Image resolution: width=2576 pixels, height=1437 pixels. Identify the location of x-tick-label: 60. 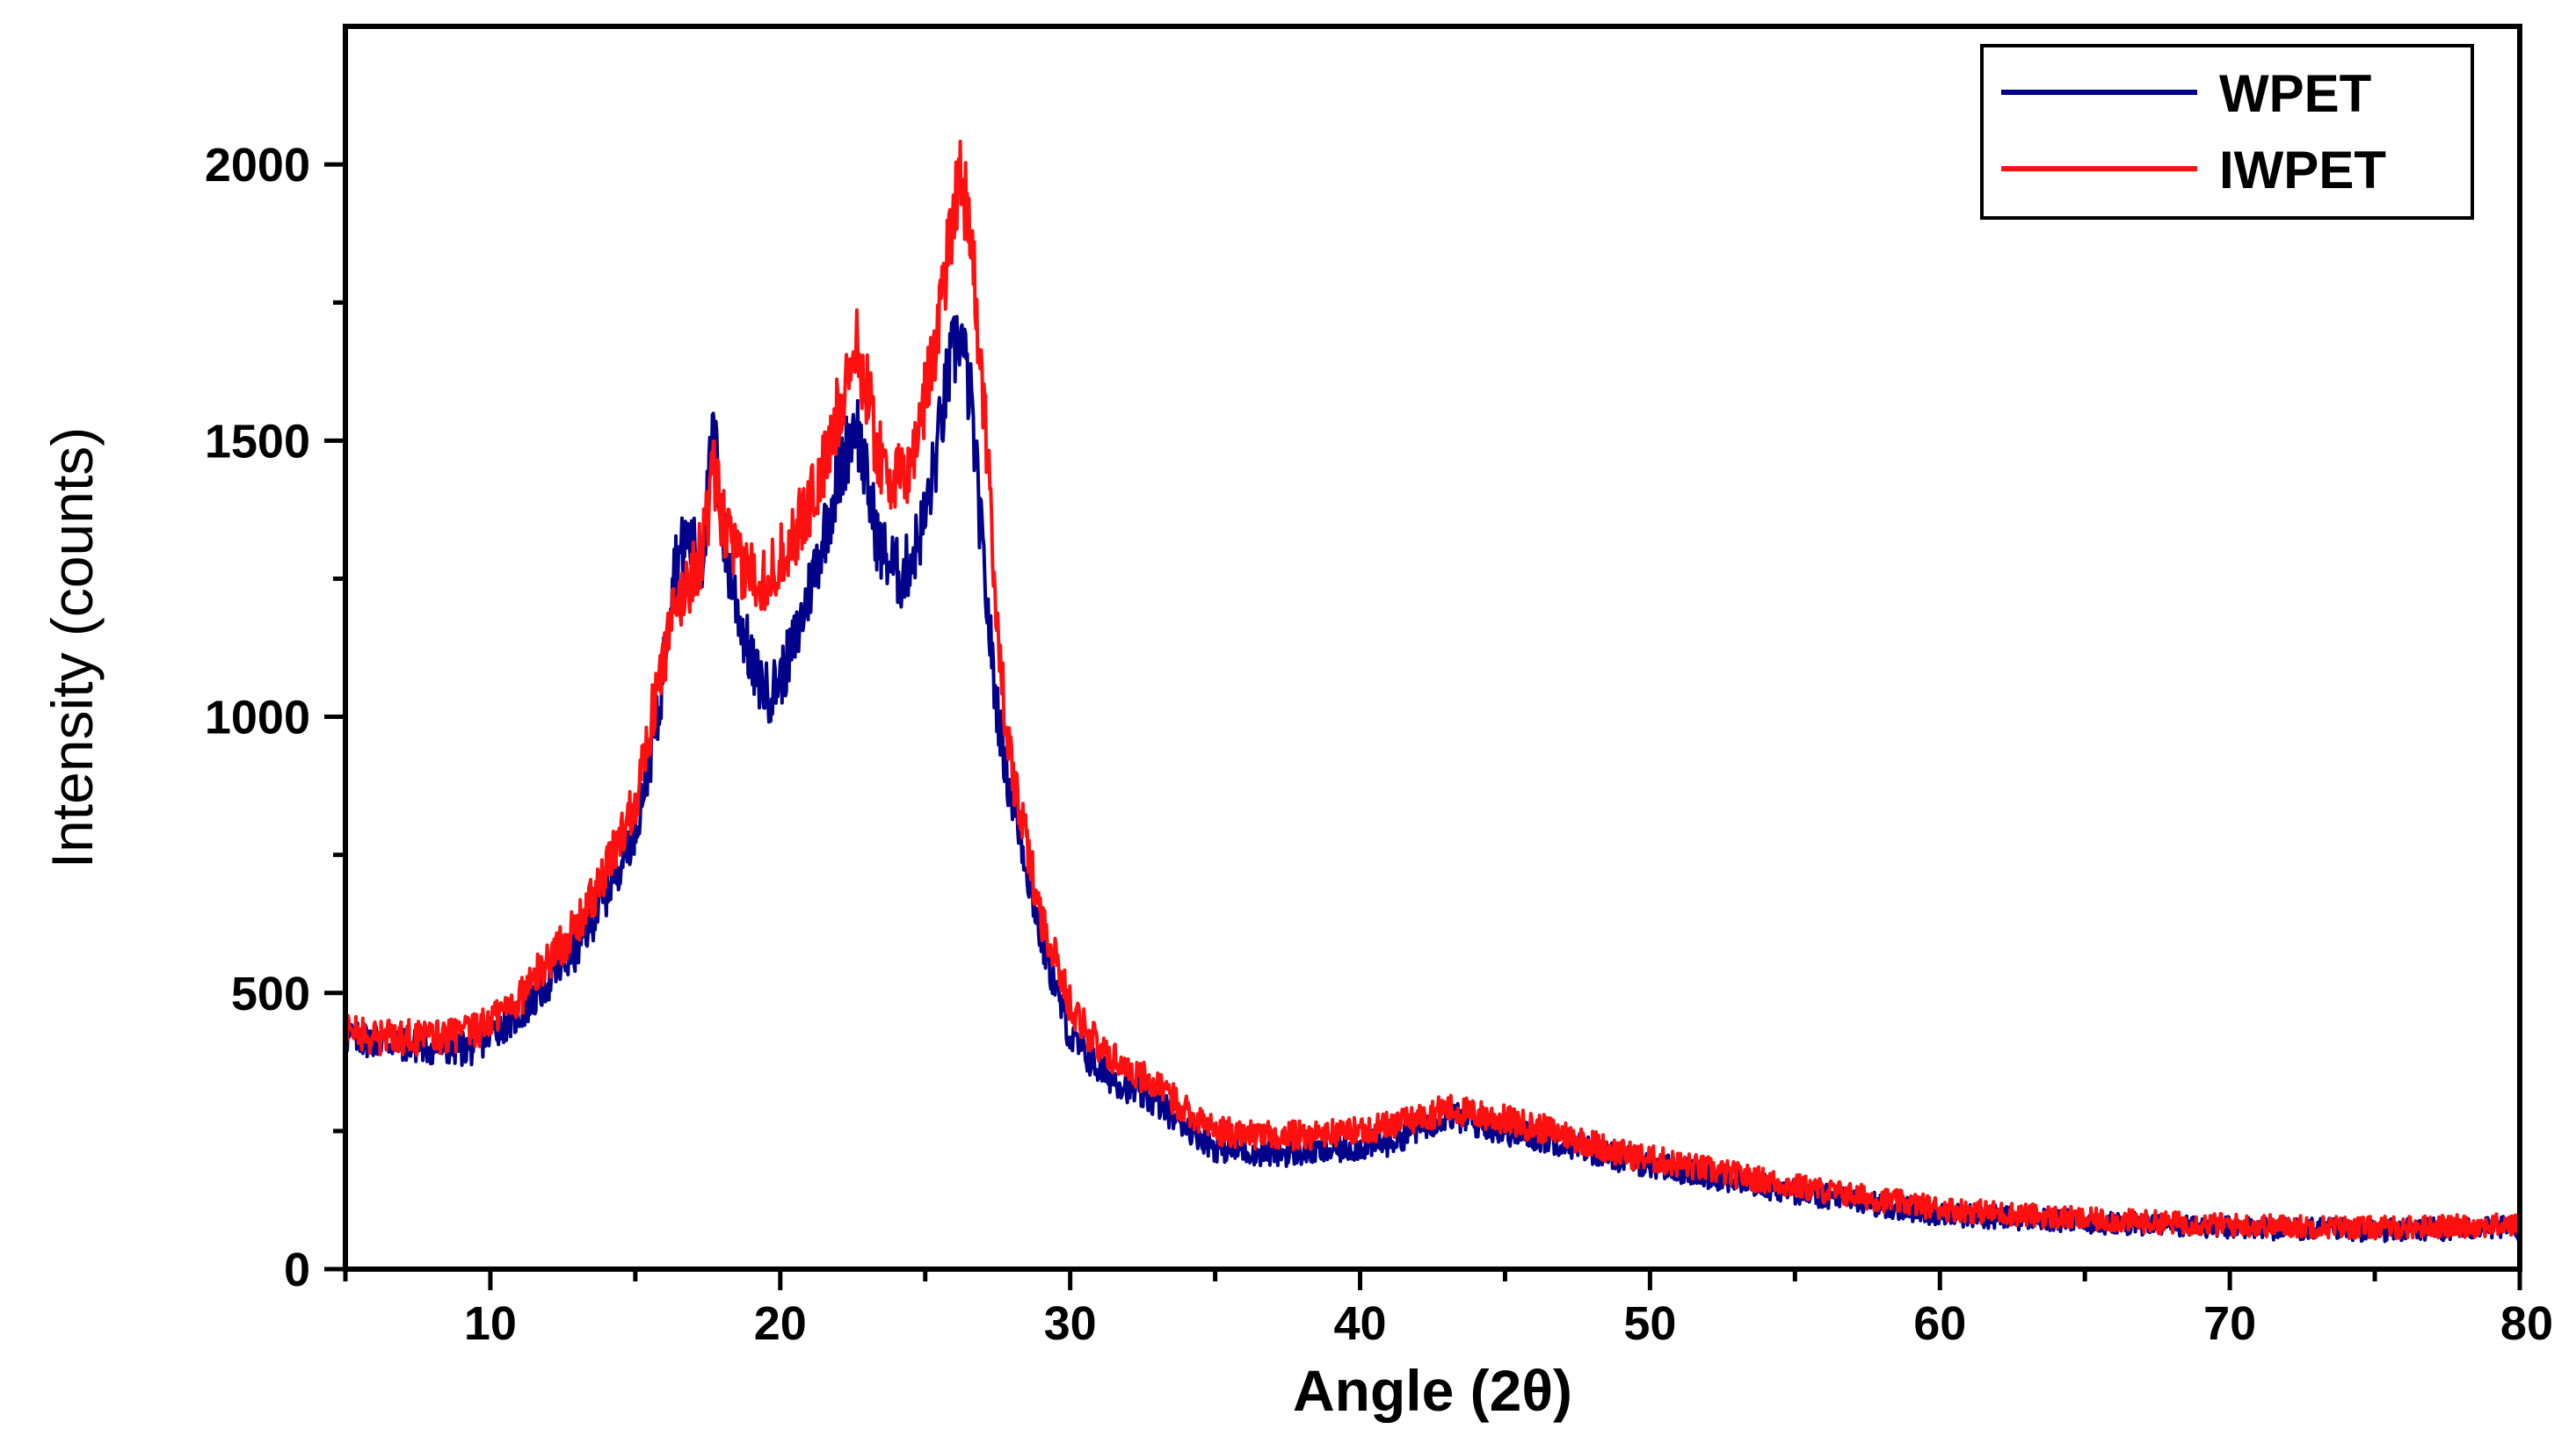
(1939, 1323).